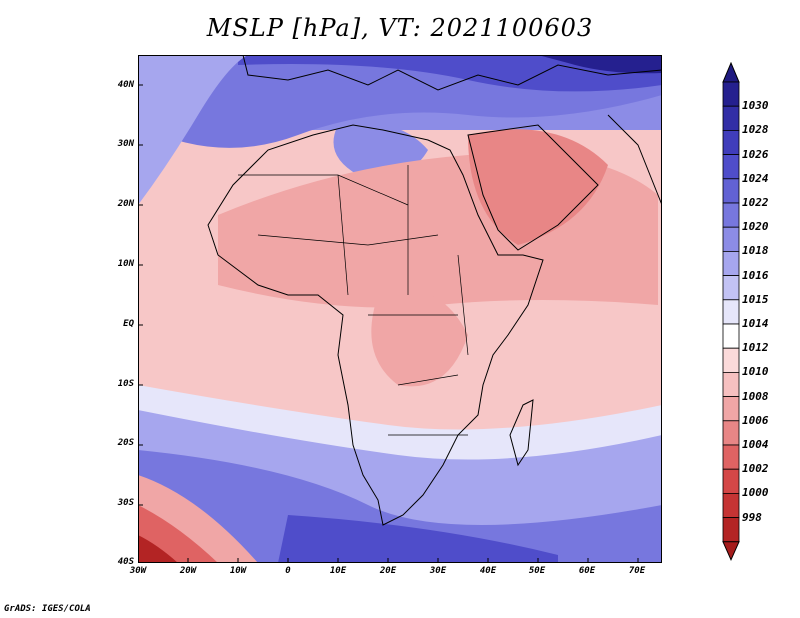 Image resolution: width=800 pixels, height=618 pixels. What do you see at coordinates (125, 264) in the screenshot?
I see `lat-label-10n: 10N` at bounding box center [125, 264].